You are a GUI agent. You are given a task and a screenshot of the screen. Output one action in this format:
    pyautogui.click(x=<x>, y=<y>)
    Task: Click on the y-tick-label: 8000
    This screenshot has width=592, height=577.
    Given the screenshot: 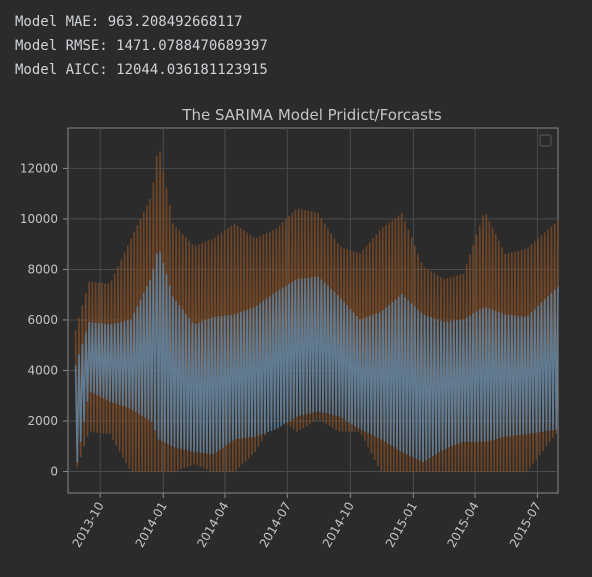 What is the action you would take?
    pyautogui.click(x=42, y=269)
    